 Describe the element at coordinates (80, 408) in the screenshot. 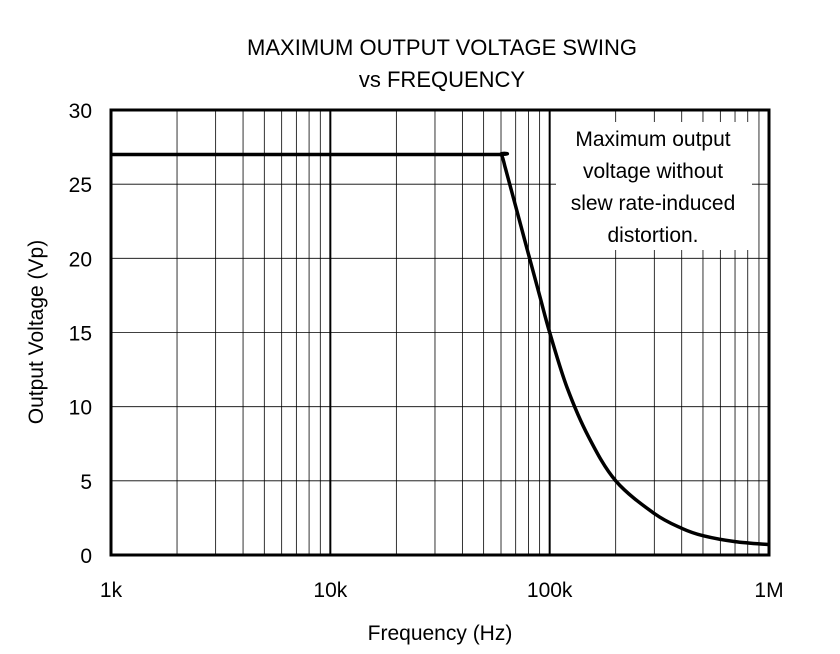

I see `y-tick-label: 10` at that location.